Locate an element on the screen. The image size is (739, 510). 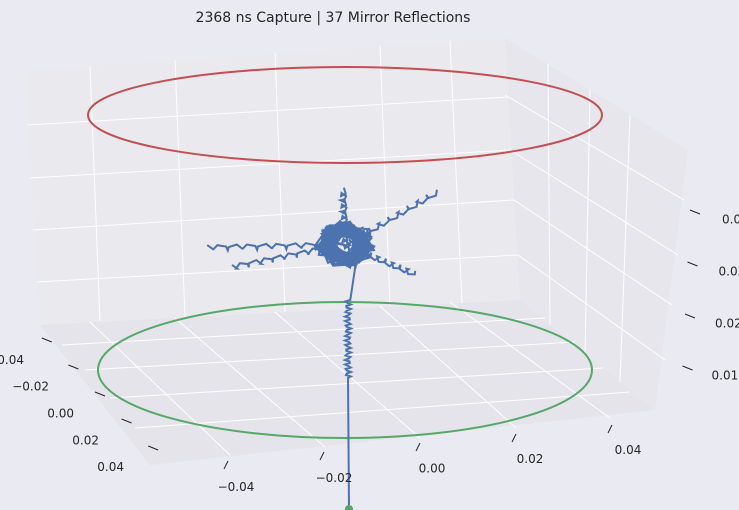
x-tick-label: −0.02 is located at coordinates (30, 387).